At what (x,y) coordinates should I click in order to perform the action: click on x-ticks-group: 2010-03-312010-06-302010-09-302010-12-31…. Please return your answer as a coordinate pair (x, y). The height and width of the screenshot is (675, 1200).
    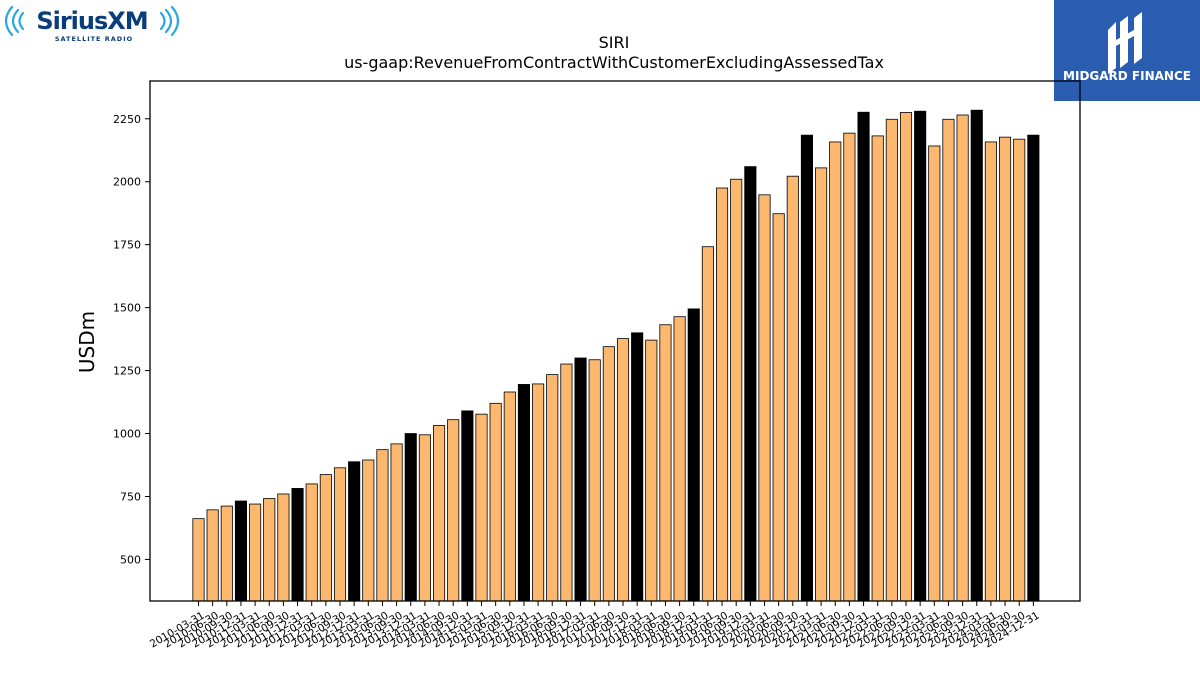
    Looking at the image, I should click on (595, 625).